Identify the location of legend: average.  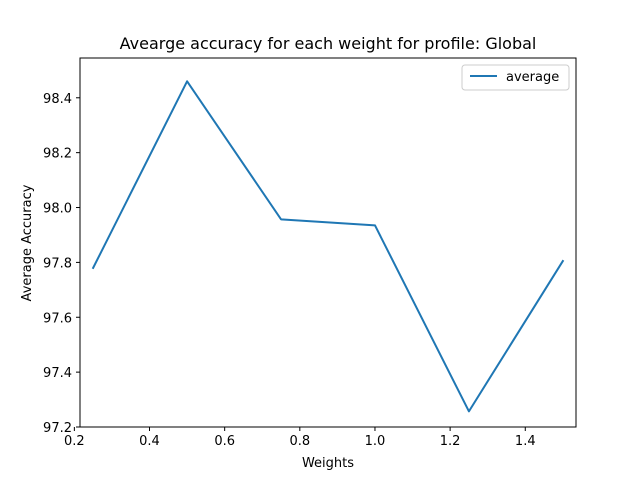
(515, 77).